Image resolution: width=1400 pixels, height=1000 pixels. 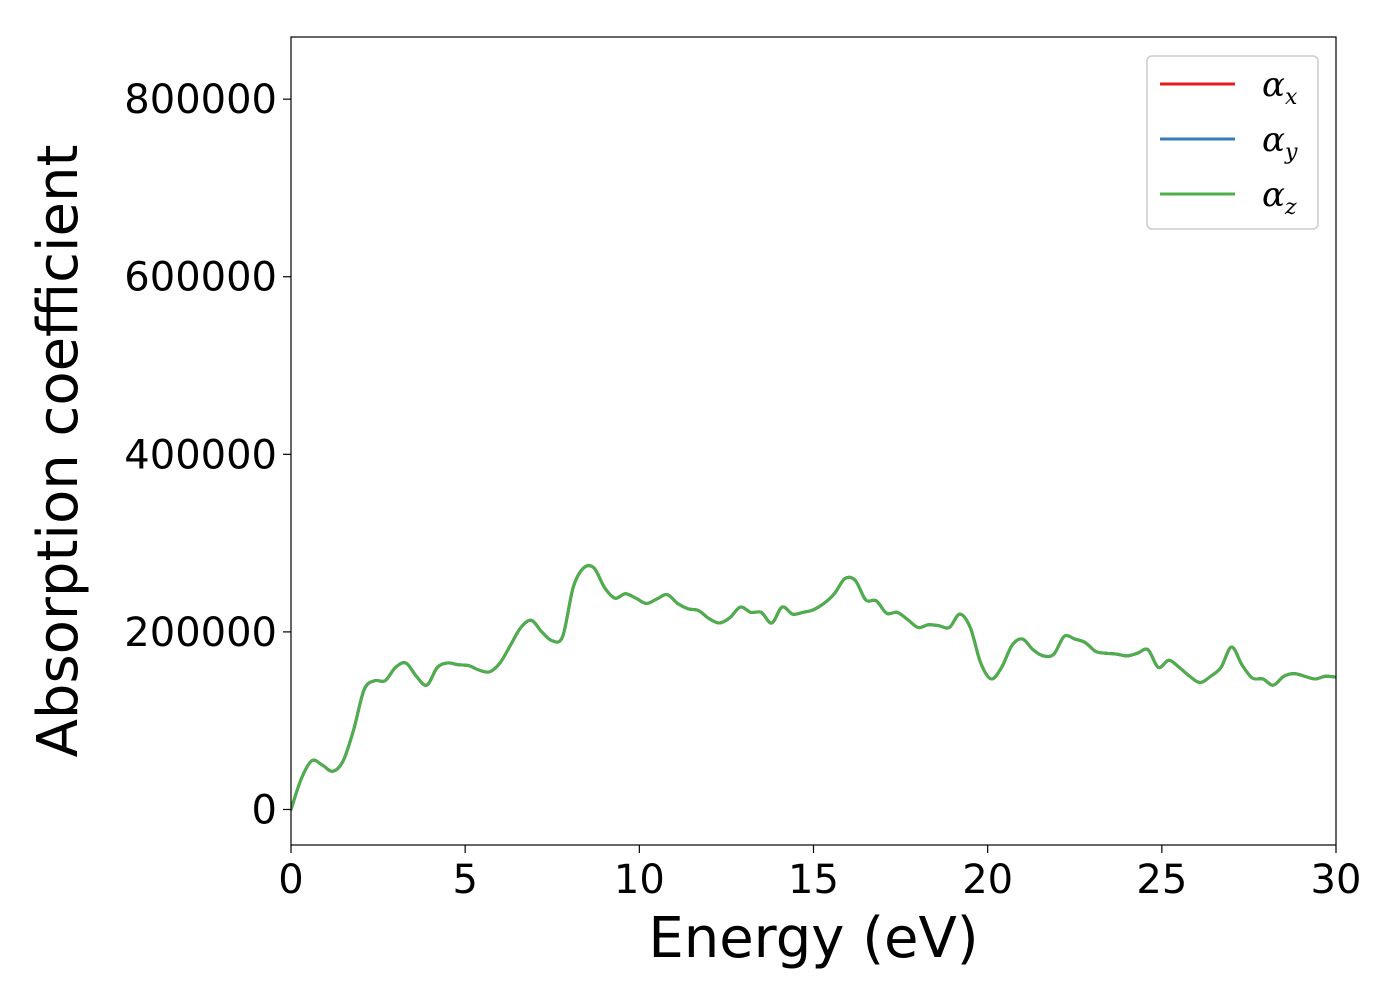 I want to click on legend-subscript: x, so click(x=1291, y=97).